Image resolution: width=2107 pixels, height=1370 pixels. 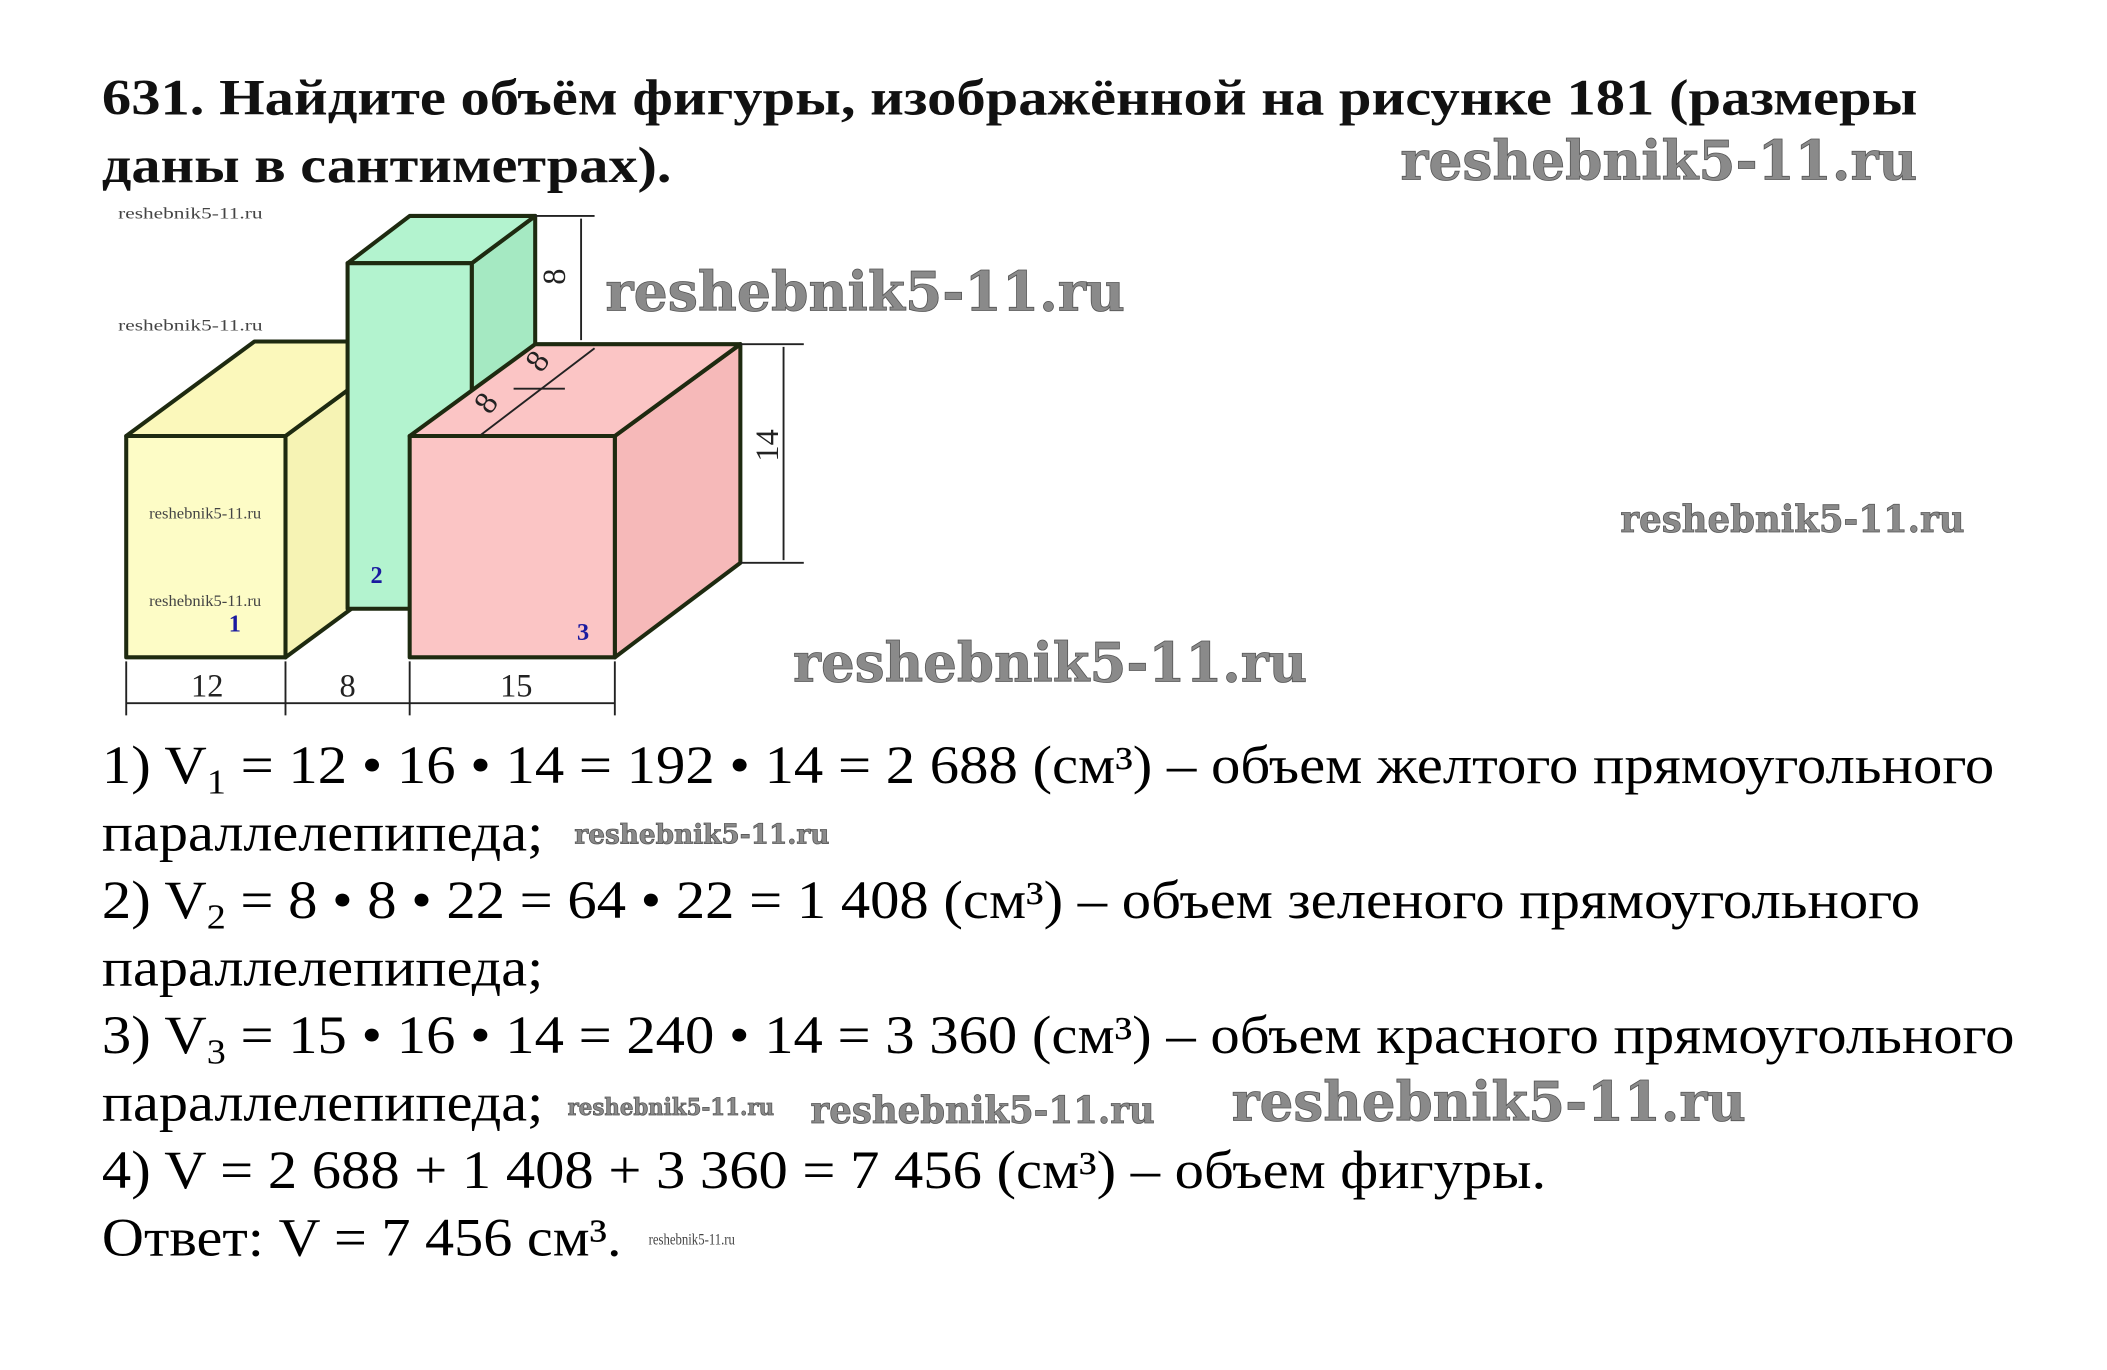 What do you see at coordinates (347, 686) in the screenshot?
I see `dim-width-2: 8` at bounding box center [347, 686].